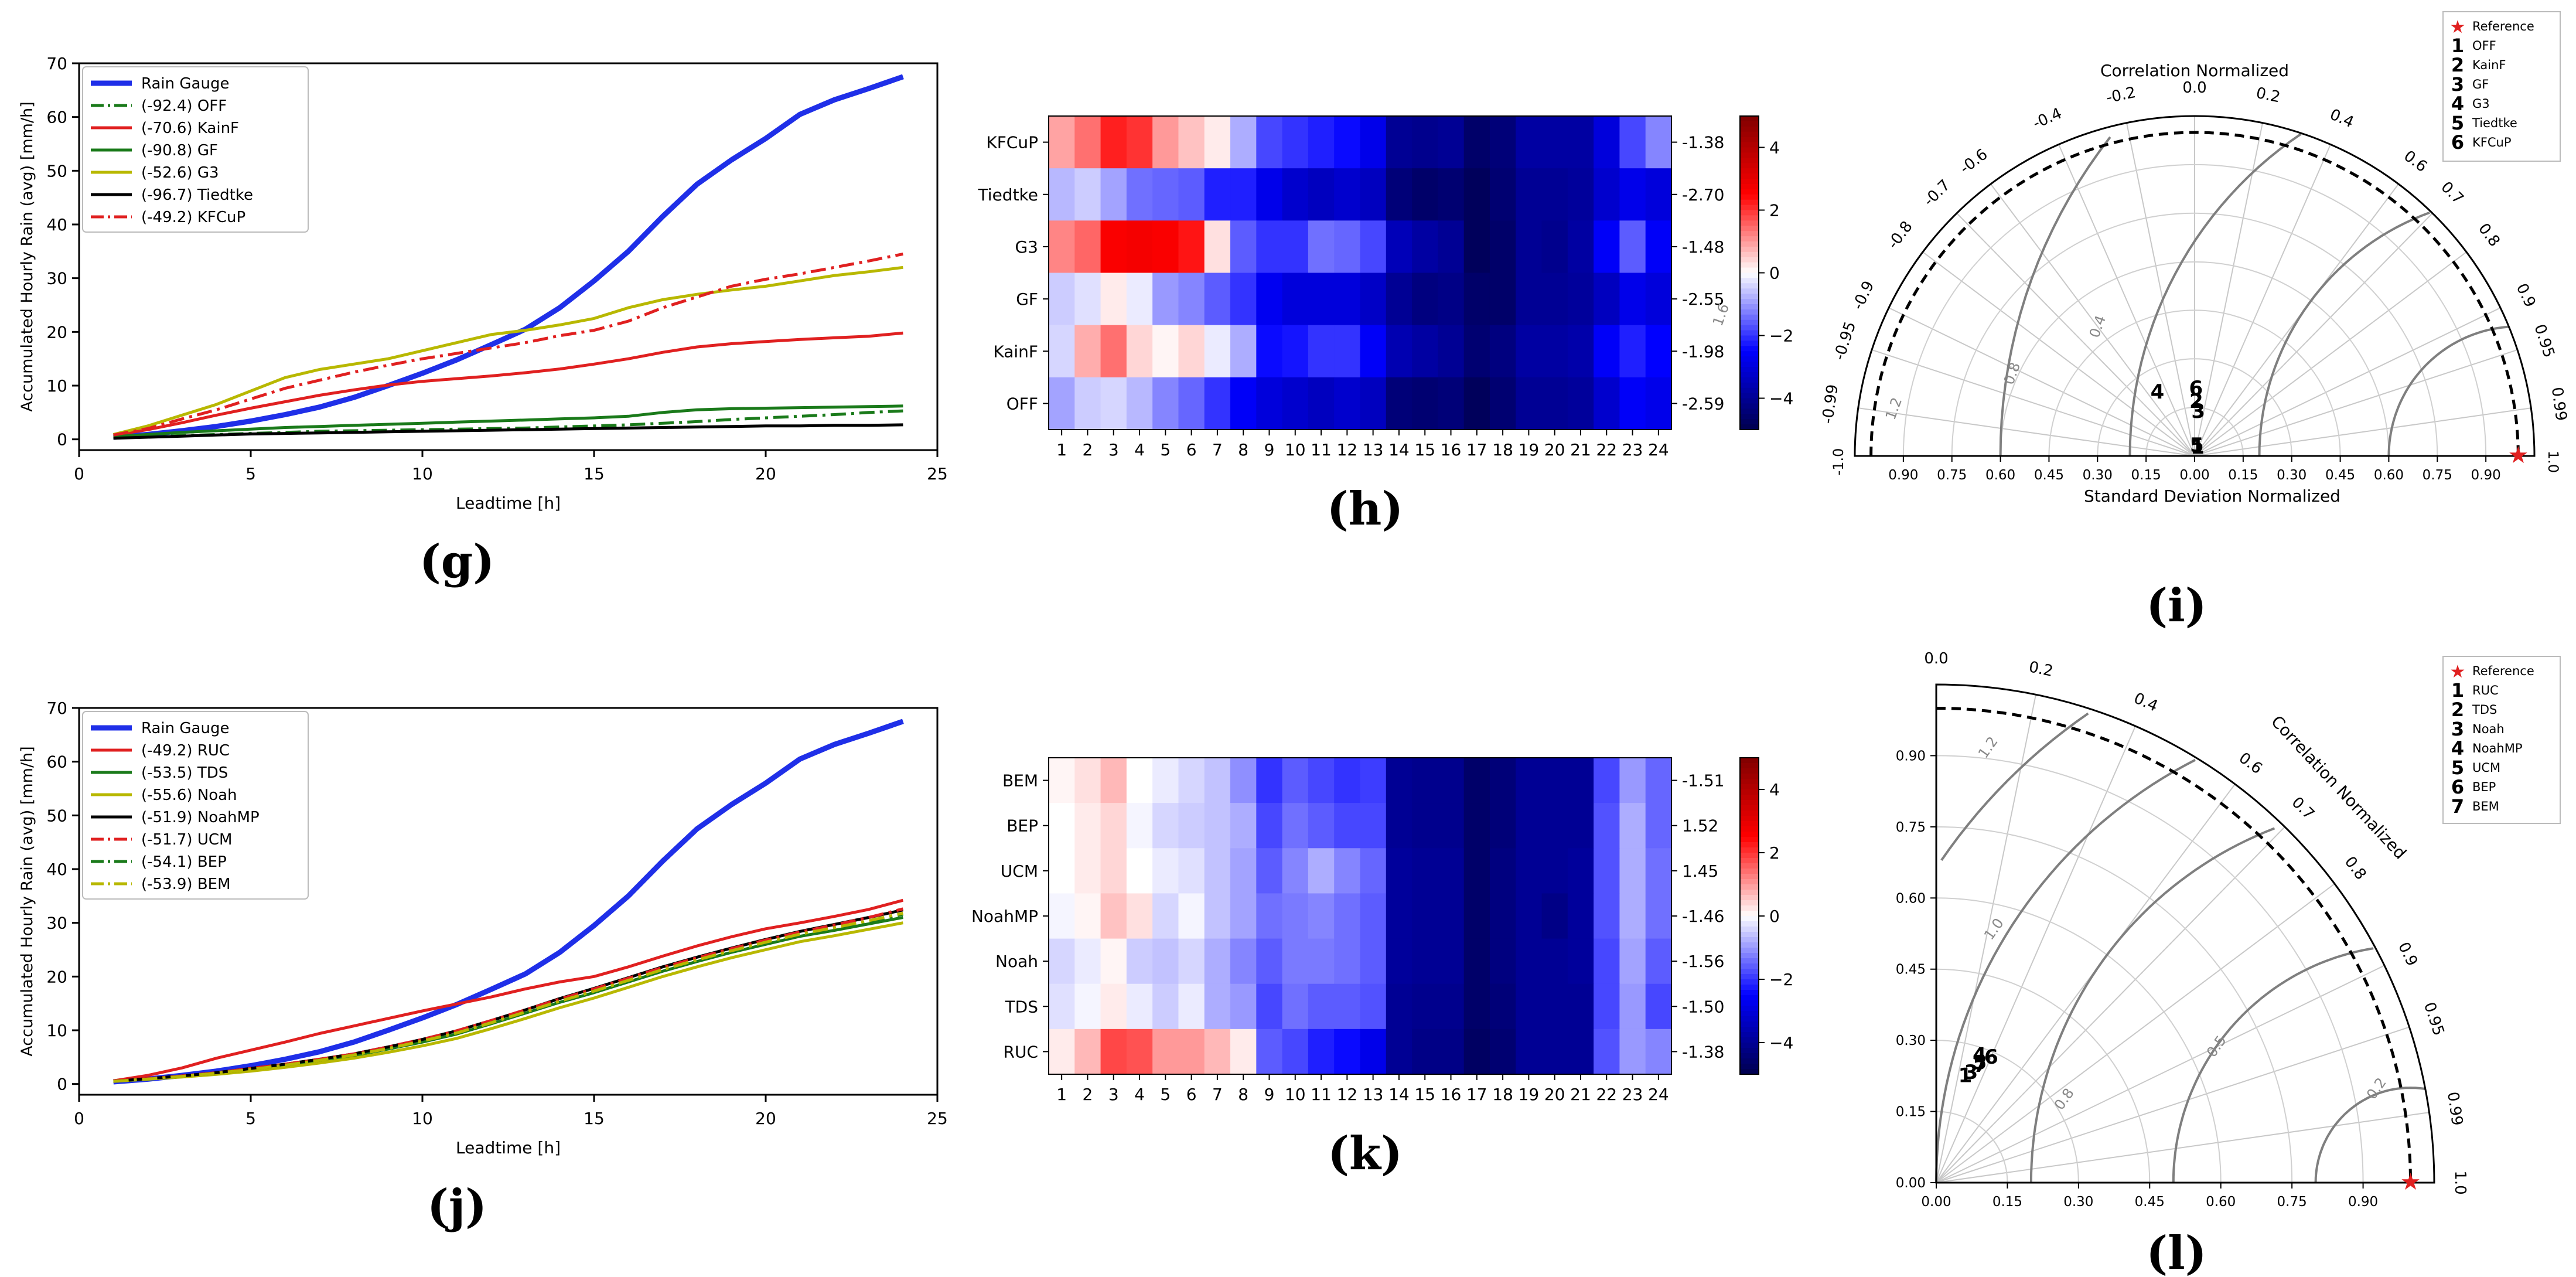 The image size is (2576, 1277). Describe the element at coordinates (57, 869) in the screenshot. I see `y-tick-label: 40` at that location.